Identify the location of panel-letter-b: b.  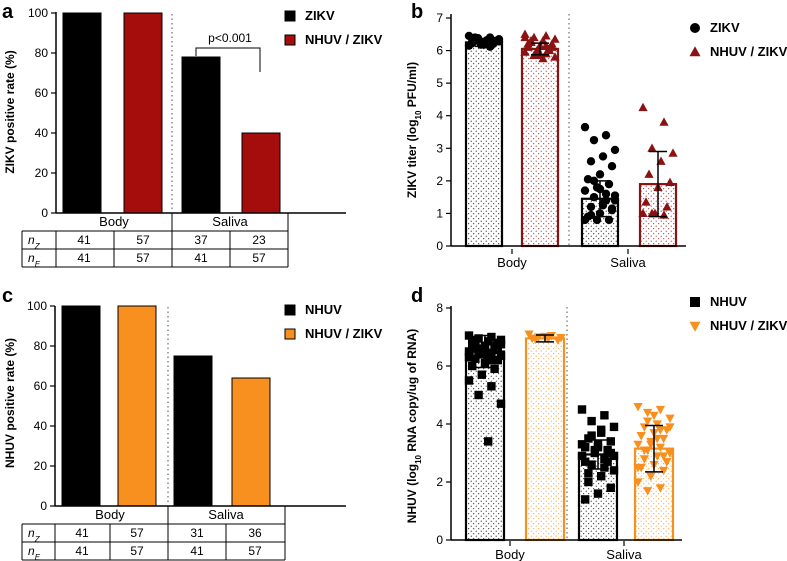
(417, 12).